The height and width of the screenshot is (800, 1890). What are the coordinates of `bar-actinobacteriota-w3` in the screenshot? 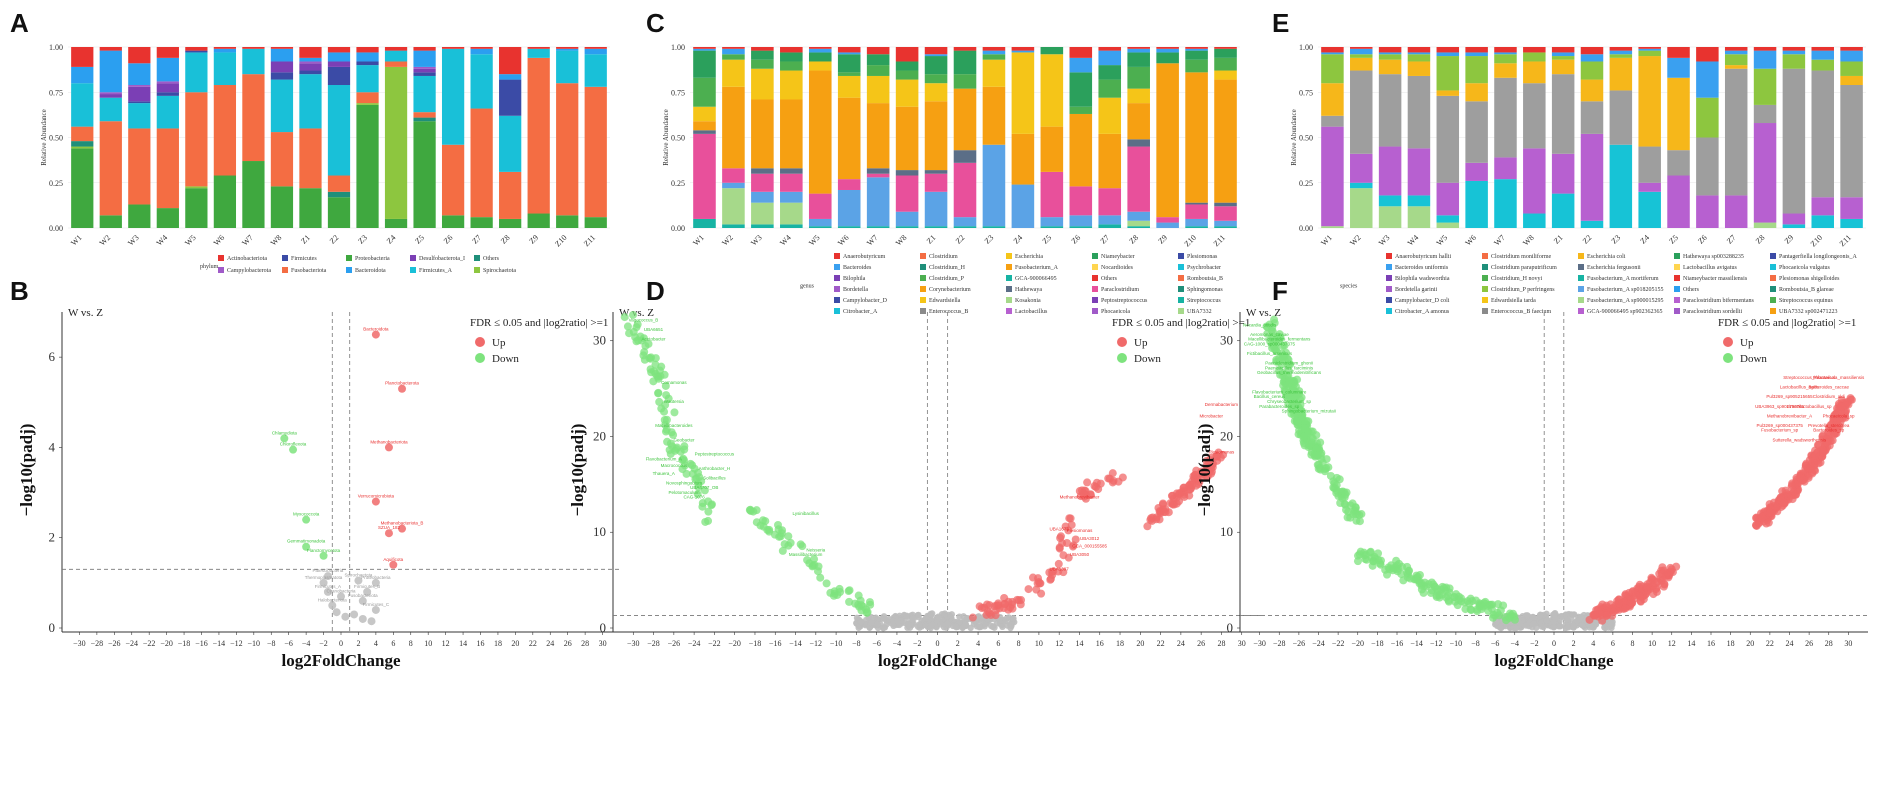 It's located at (139, 55).